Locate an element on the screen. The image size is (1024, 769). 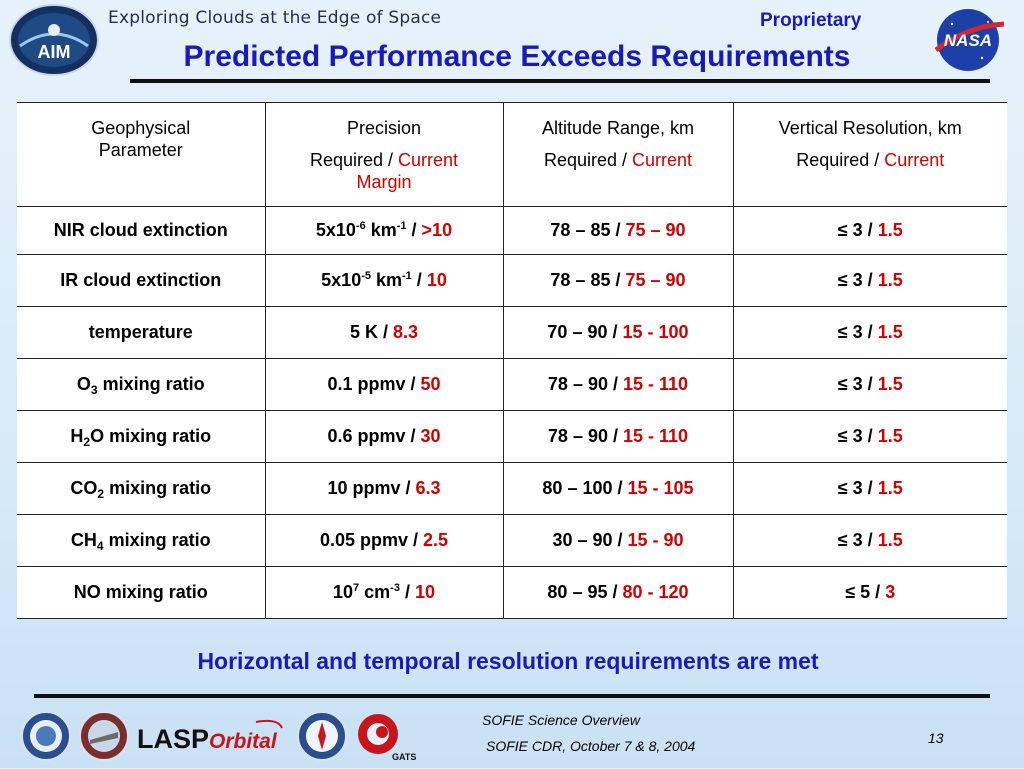
vres-cell: ≤ 5 / 3 is located at coordinates (869, 592).